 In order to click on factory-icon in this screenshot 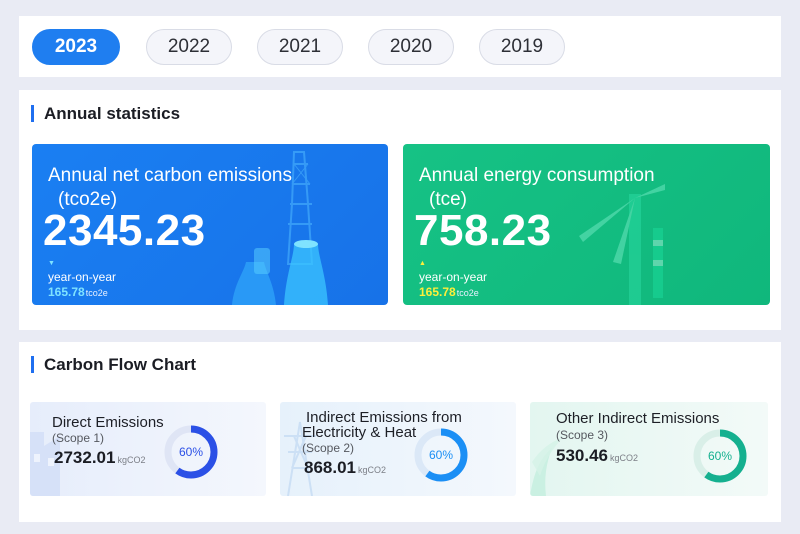, I will do `click(45, 464)`.